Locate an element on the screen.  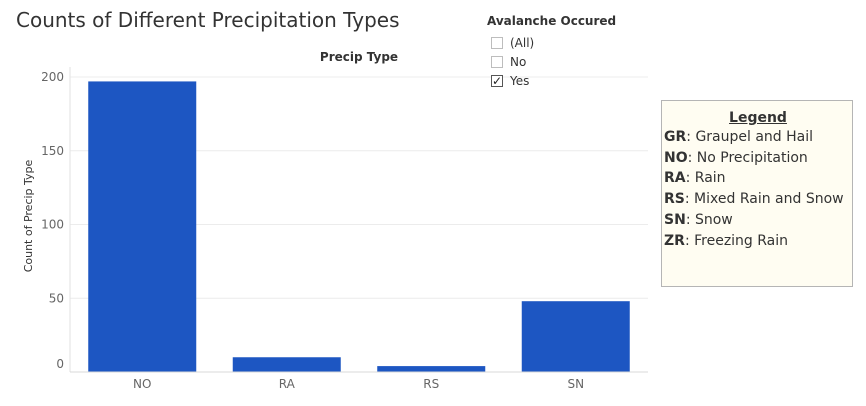
y-axis-title: Count of Precip Type is located at coordinates (28, 215).